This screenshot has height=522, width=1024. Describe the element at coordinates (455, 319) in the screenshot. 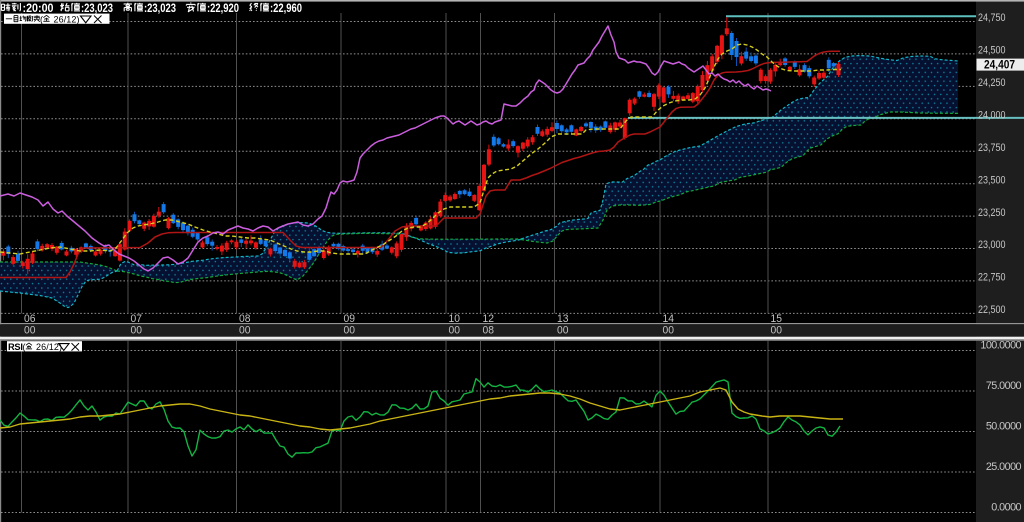

I see `svg-text: 10` at that location.